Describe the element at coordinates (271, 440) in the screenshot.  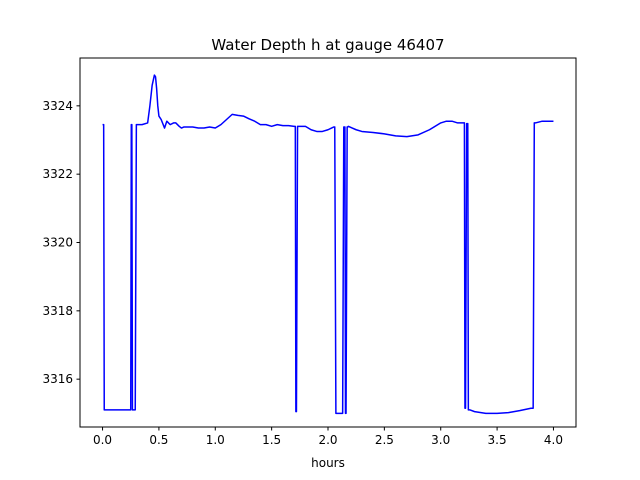
I see `x-tick-label: 1.5` at that location.